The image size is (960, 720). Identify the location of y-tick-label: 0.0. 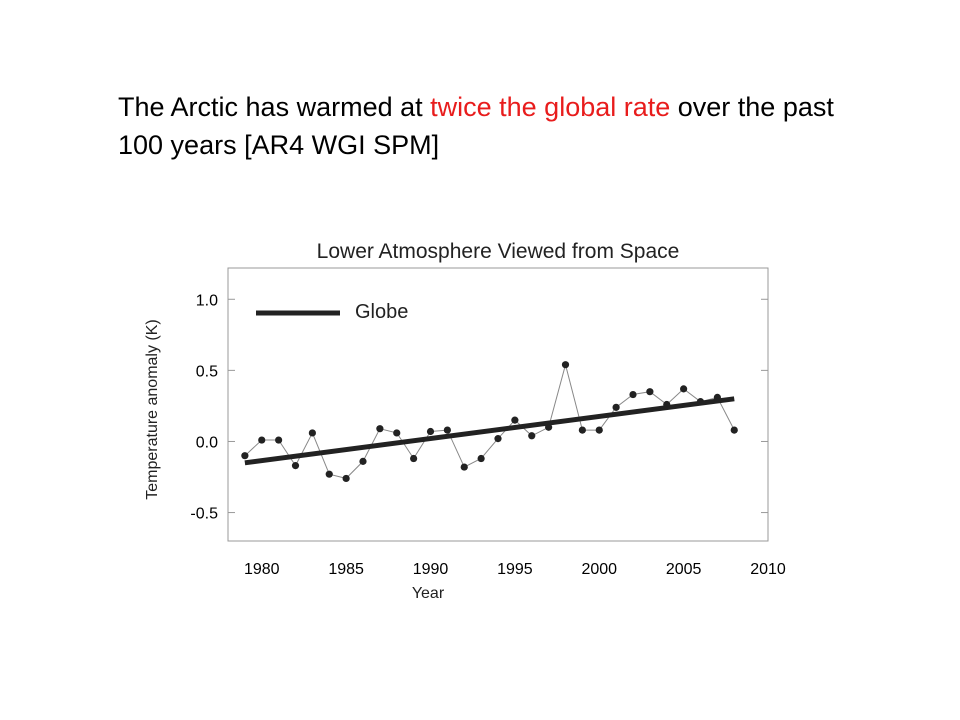
(207, 442).